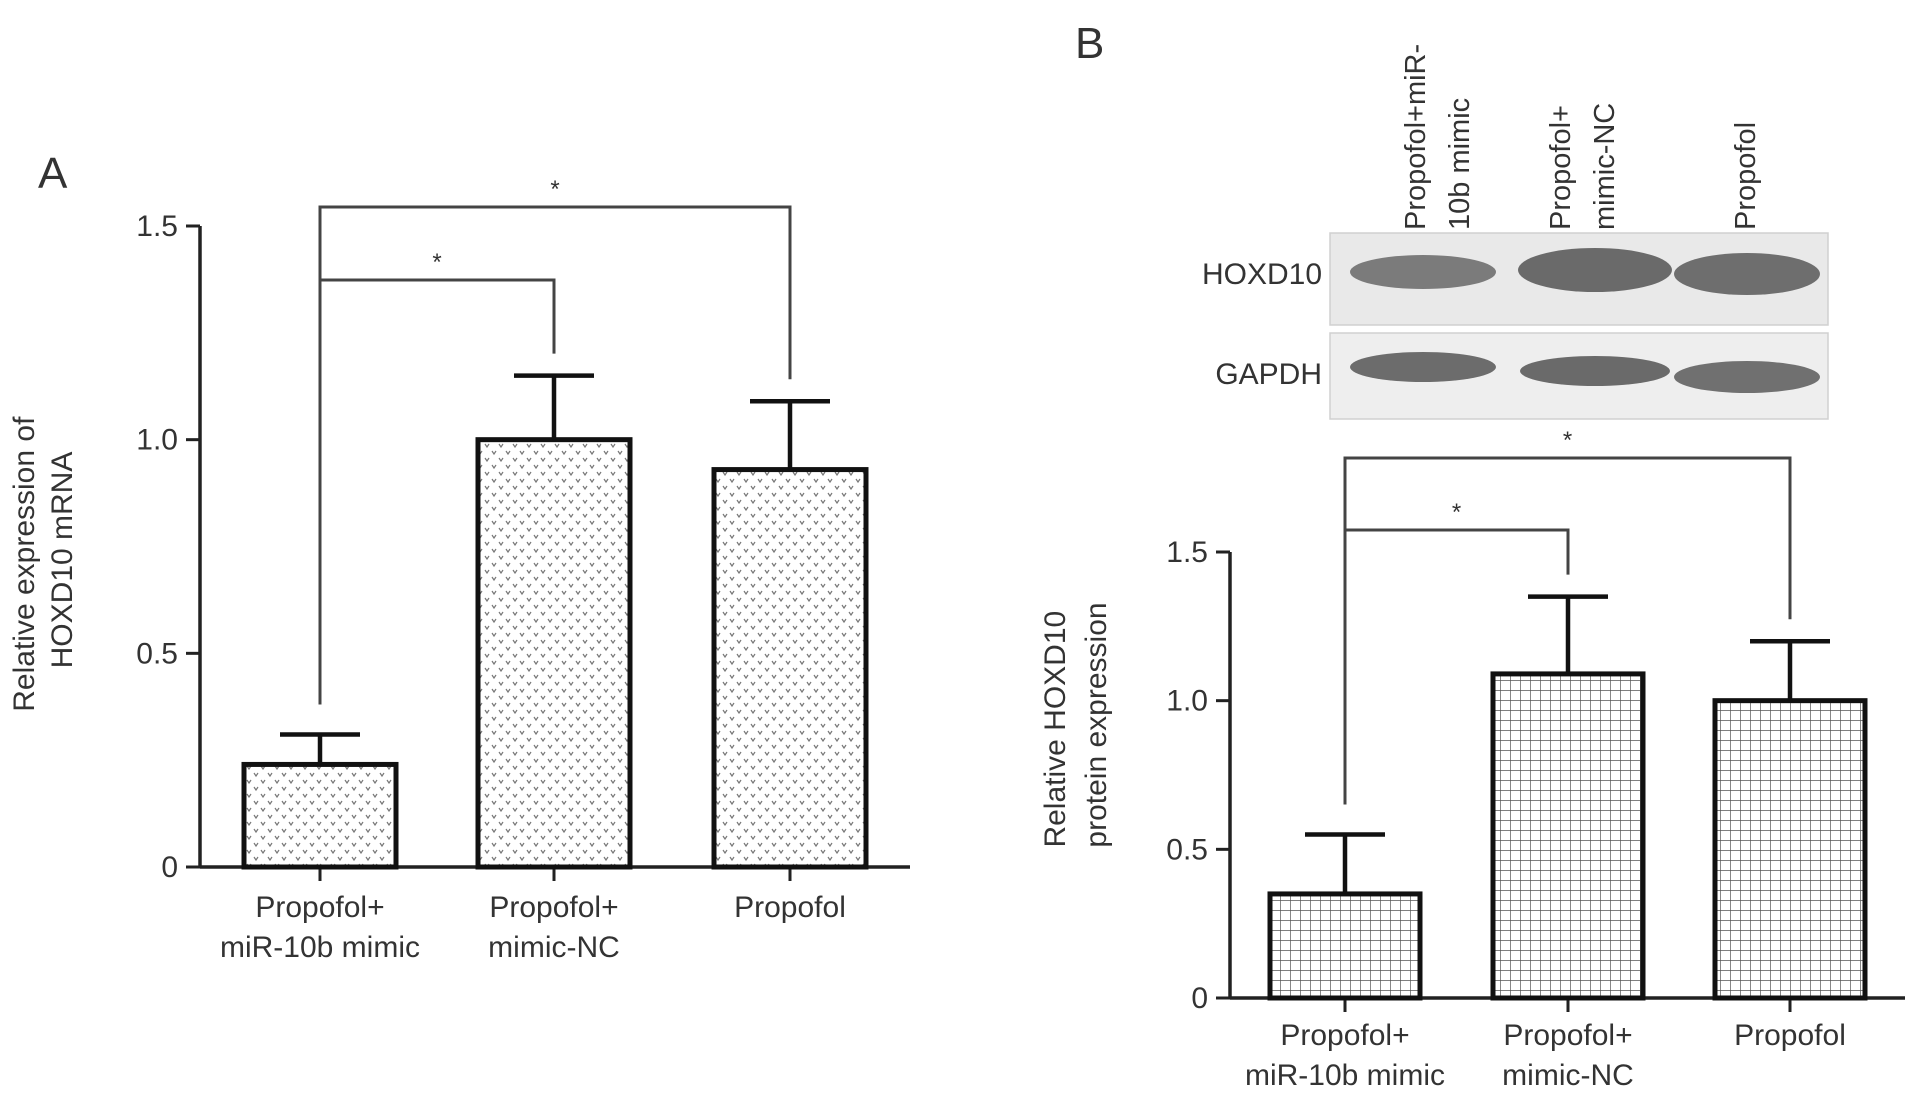 This screenshot has height=1096, width=1913. What do you see at coordinates (1262, 274) in the screenshot?
I see `blot-row-label-hoxd10: HOXD10` at bounding box center [1262, 274].